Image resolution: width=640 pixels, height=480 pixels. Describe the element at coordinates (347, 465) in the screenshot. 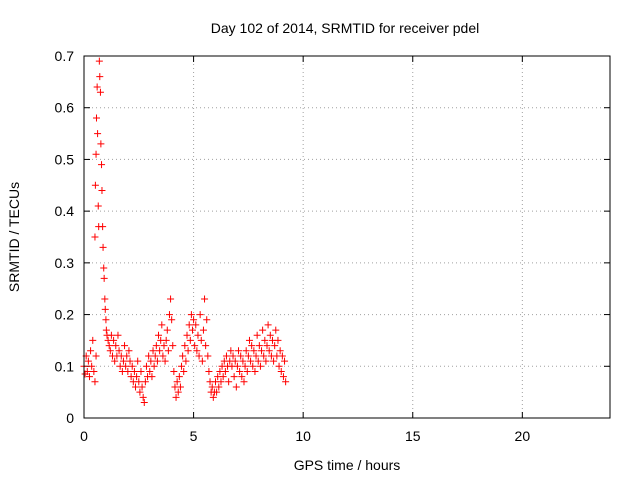

I see `x-axis-label: GPS time / hours` at that location.